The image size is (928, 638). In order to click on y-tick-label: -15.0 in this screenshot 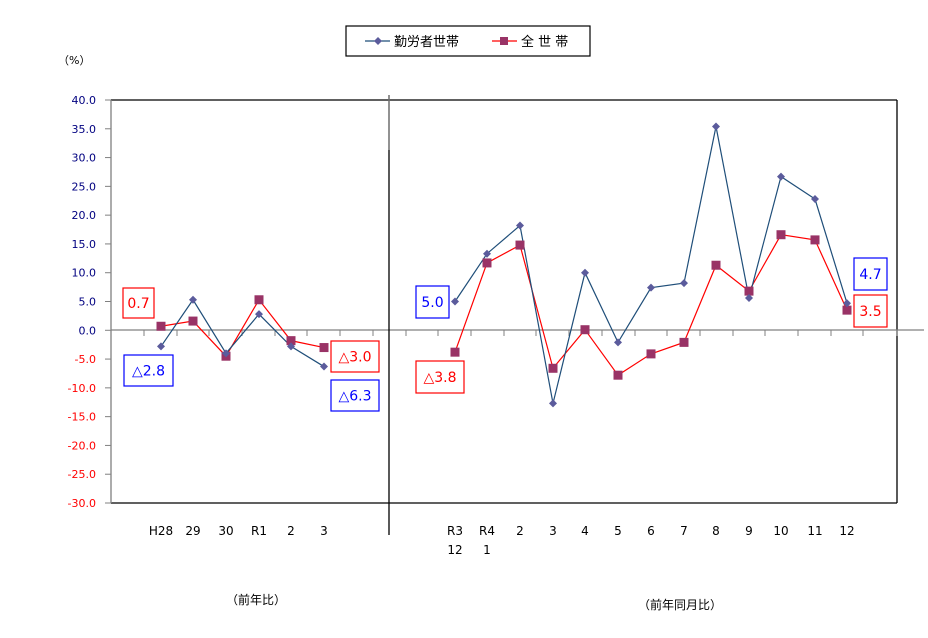, I will do `click(82, 417)`.